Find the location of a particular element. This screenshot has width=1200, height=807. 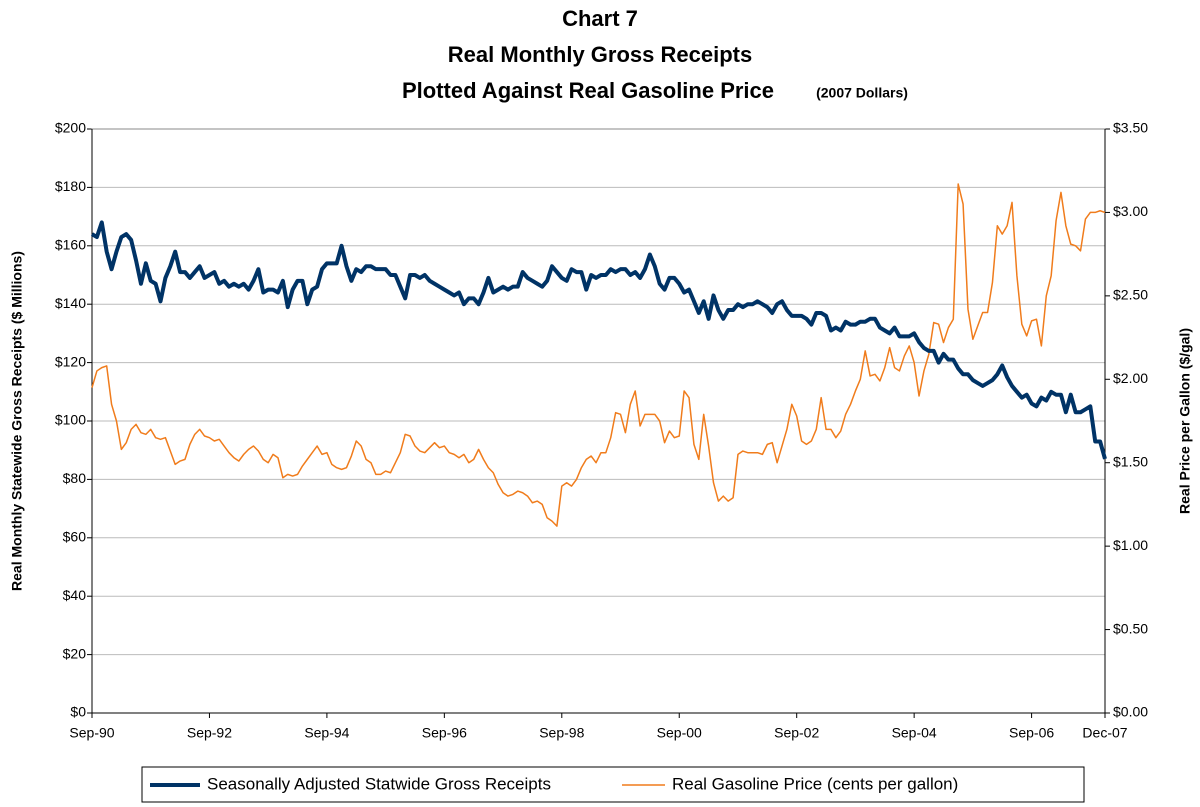

chart-title: Chart 7 is located at coordinates (600, 18).